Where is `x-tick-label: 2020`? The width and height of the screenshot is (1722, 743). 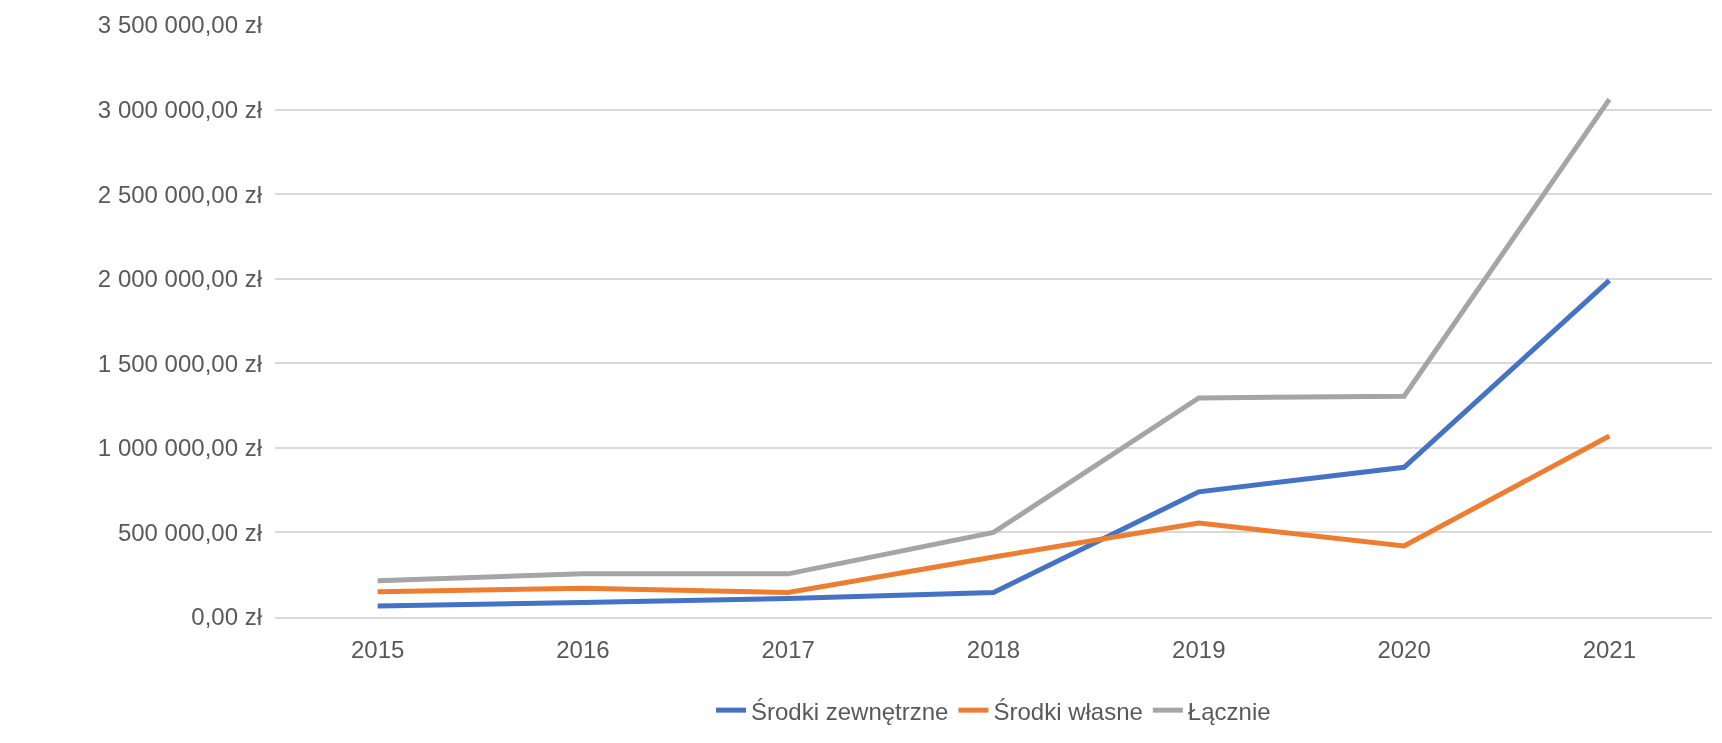 x-tick-label: 2020 is located at coordinates (1404, 649).